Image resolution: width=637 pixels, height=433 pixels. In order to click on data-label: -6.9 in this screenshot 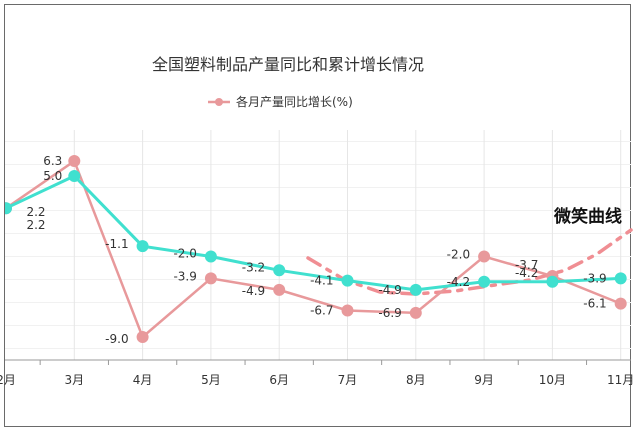, I will do `click(389, 313)`.